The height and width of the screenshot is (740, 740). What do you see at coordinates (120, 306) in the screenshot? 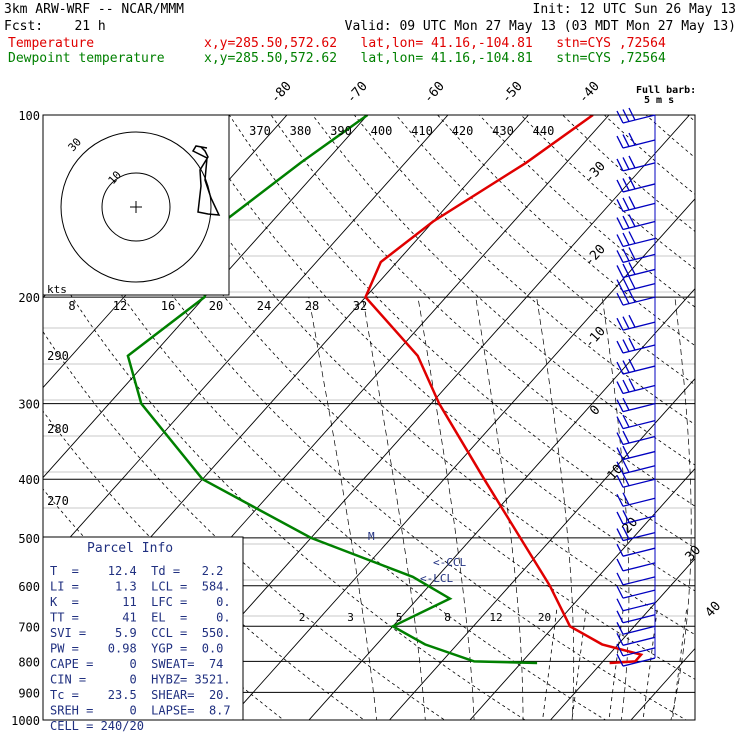
I see `hodograph-speed-label: 12` at bounding box center [120, 306].